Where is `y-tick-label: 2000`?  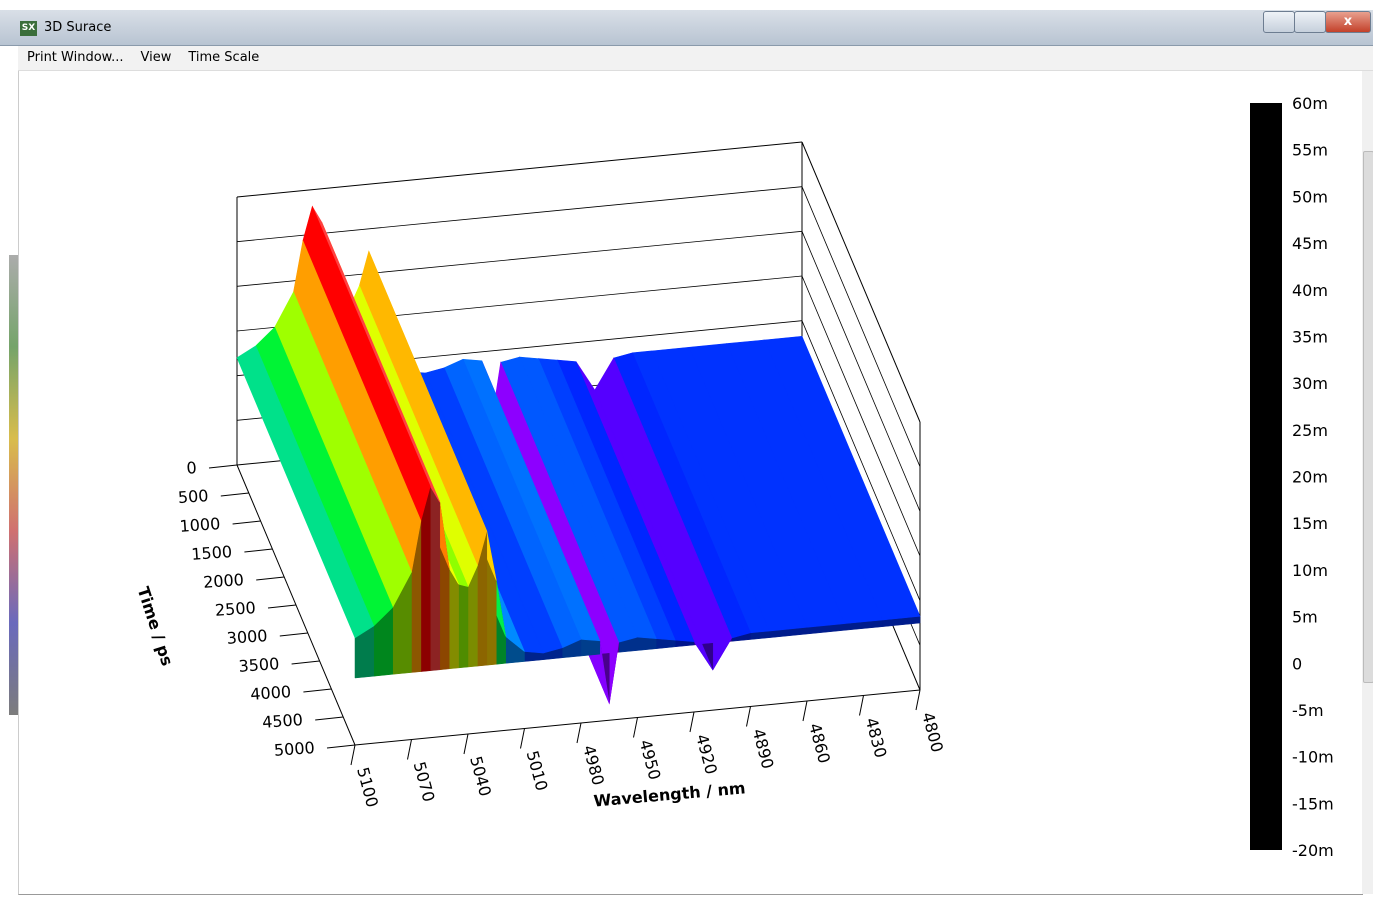
y-tick-label: 2000 is located at coordinates (224, 581).